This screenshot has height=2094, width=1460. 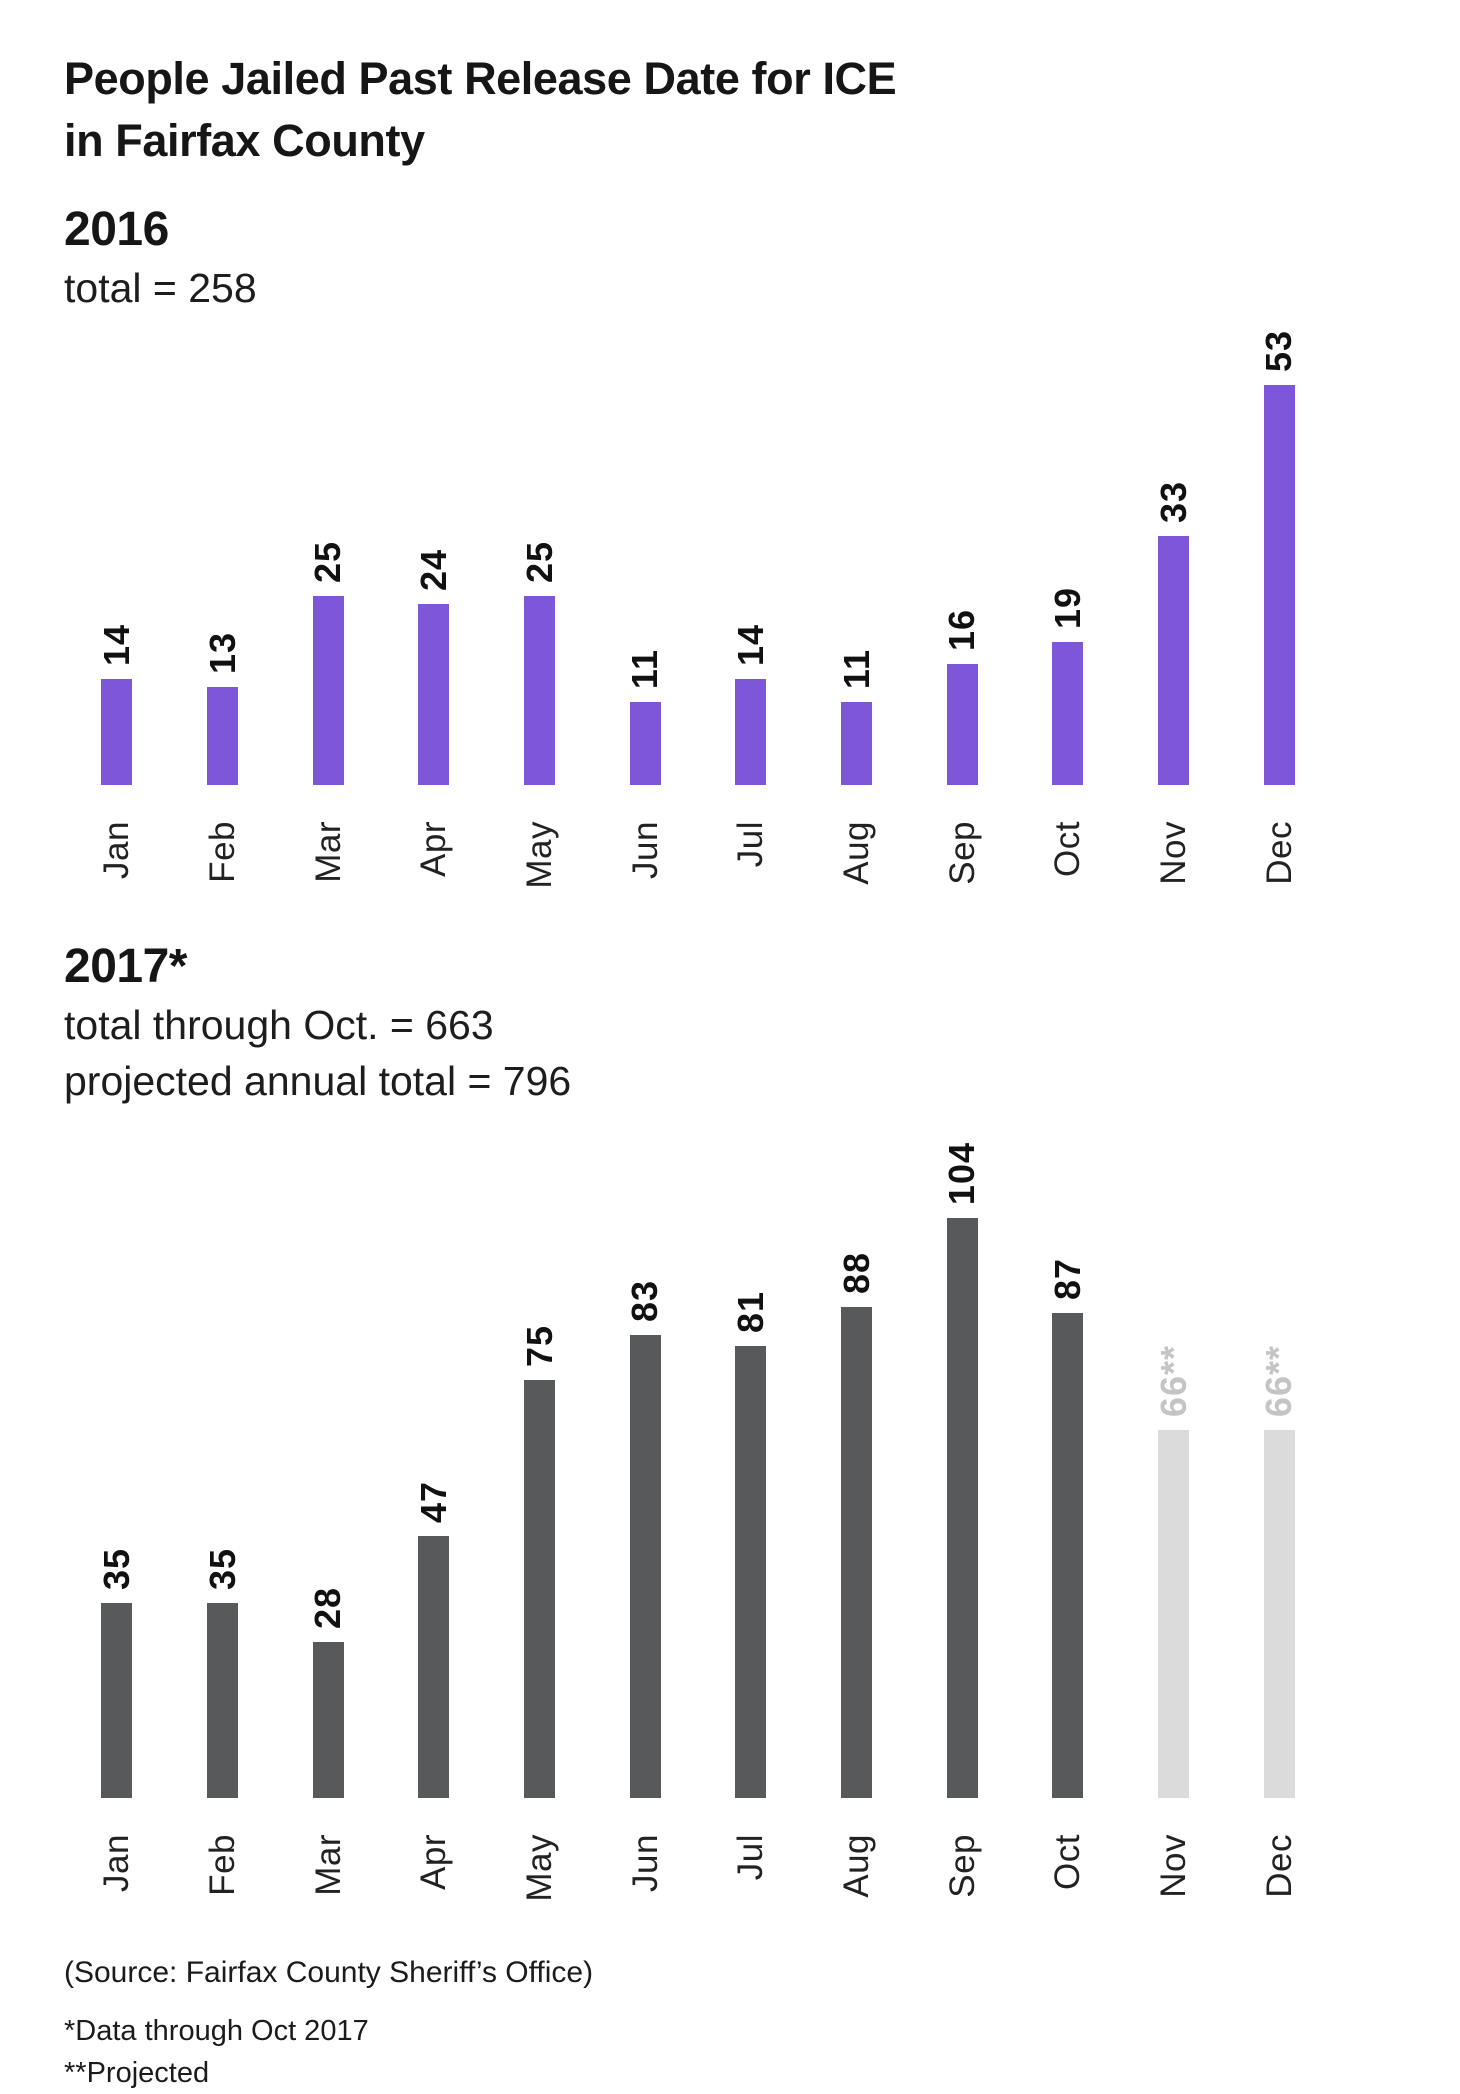 I want to click on month-tick: Jan, so click(x=117, y=847).